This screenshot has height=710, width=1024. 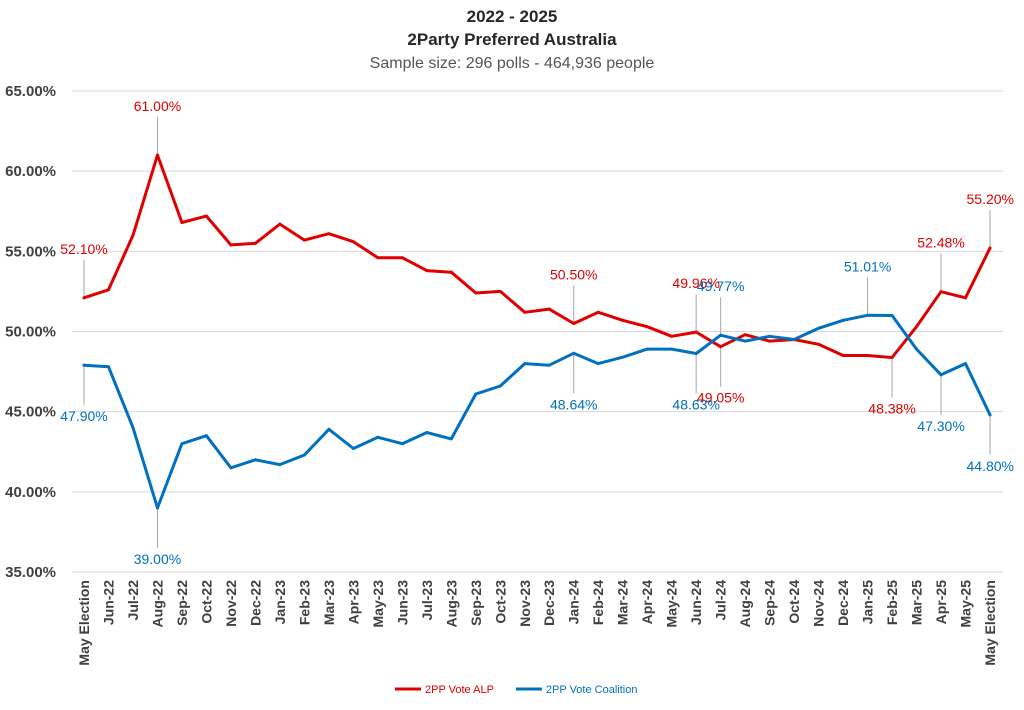 I want to click on data-label: 49.05%, so click(x=720, y=398).